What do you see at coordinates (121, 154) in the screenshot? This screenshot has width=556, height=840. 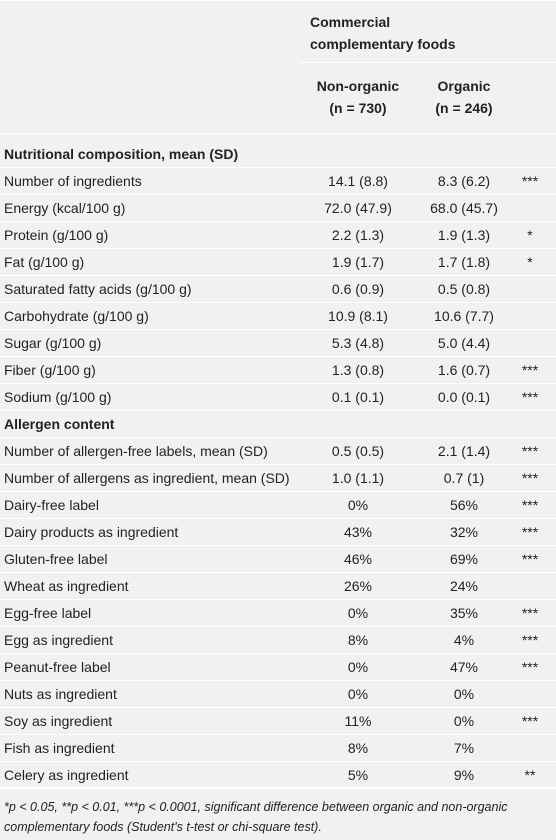 I see `section-title: Nutritional composition, mean (SD)` at bounding box center [121, 154].